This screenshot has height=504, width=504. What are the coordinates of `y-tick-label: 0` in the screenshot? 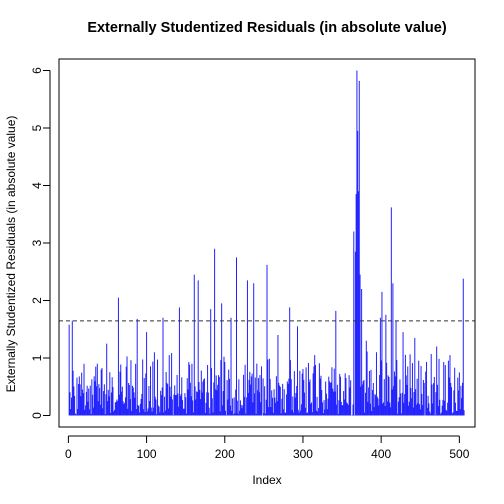 It's located at (37, 415).